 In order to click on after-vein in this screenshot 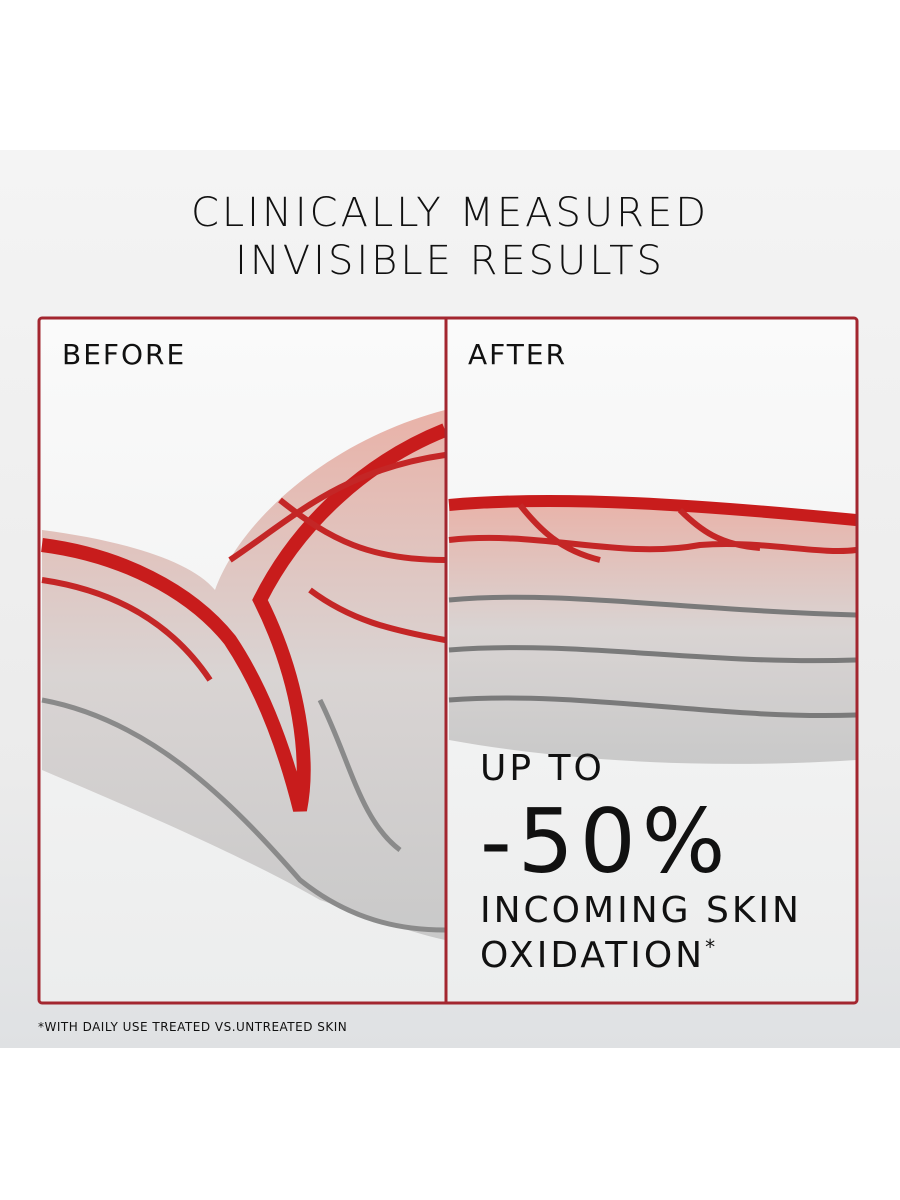, I will do `click(652, 510)`.